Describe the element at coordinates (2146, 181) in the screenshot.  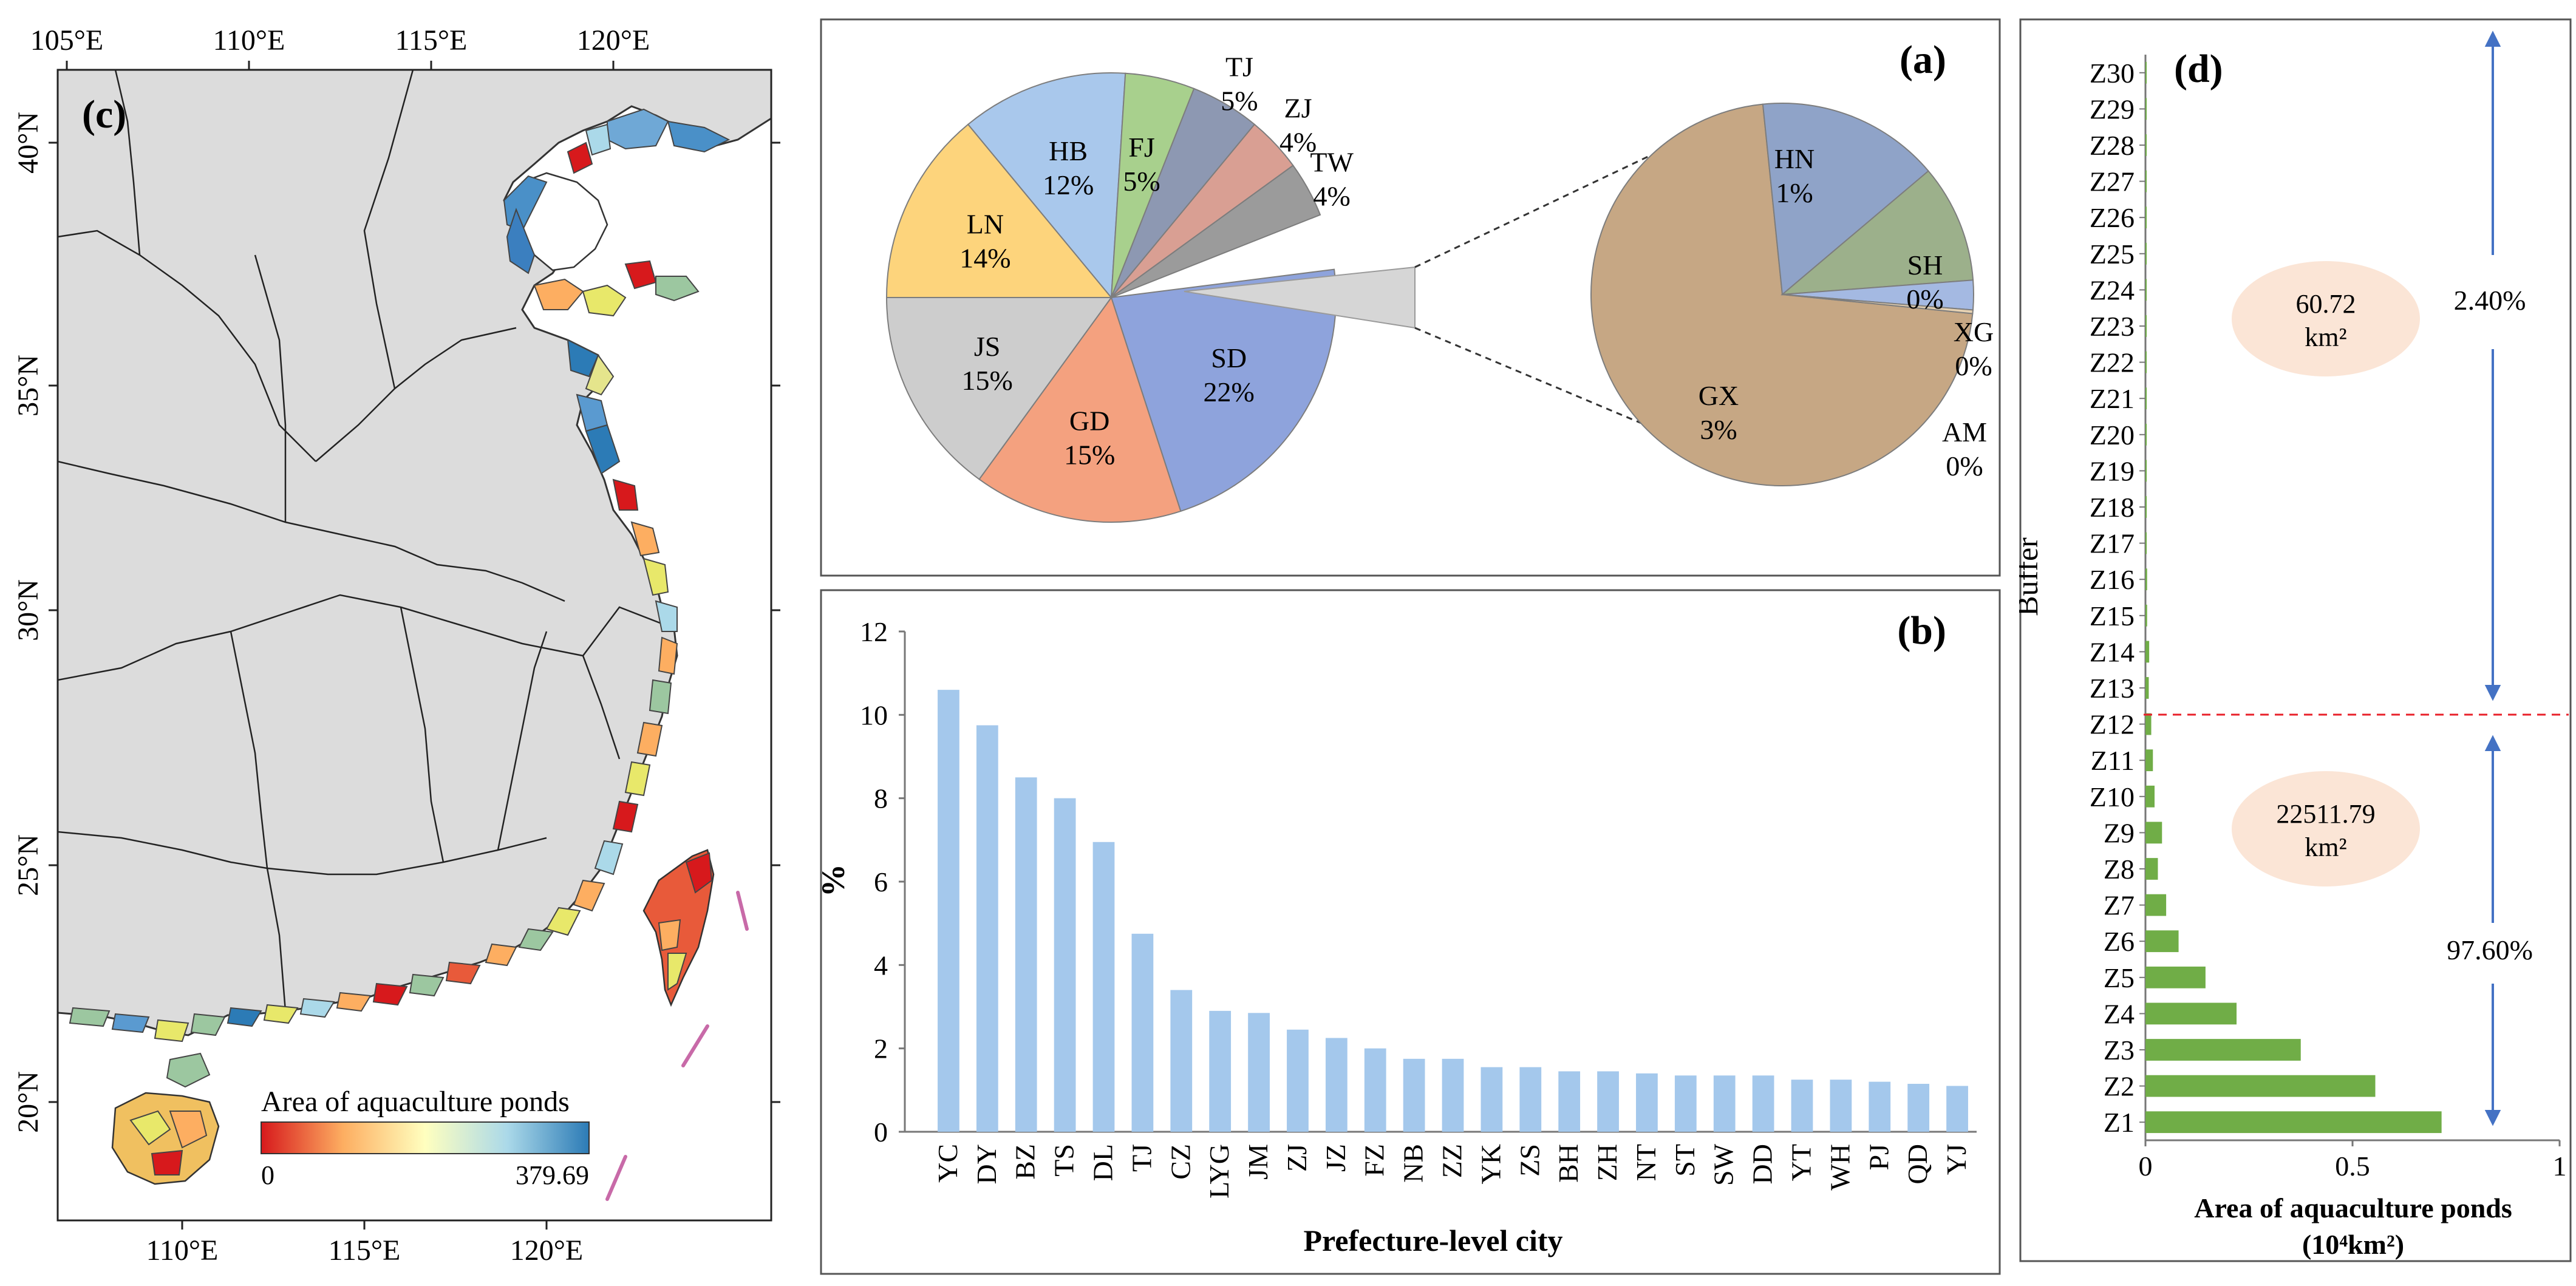
I see `buffer-bar-z27` at that location.